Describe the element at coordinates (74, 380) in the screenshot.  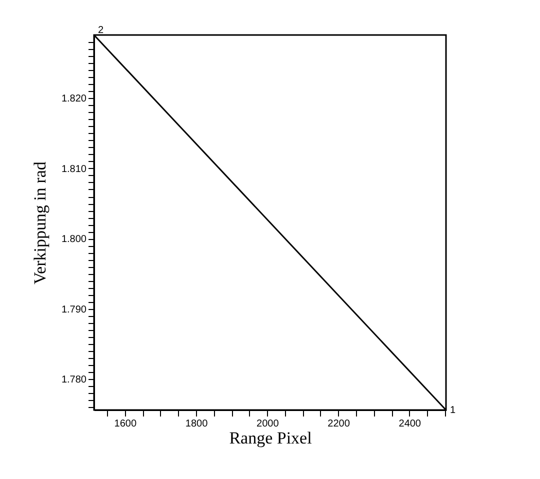
I see `y-tick-label: 1.780` at that location.